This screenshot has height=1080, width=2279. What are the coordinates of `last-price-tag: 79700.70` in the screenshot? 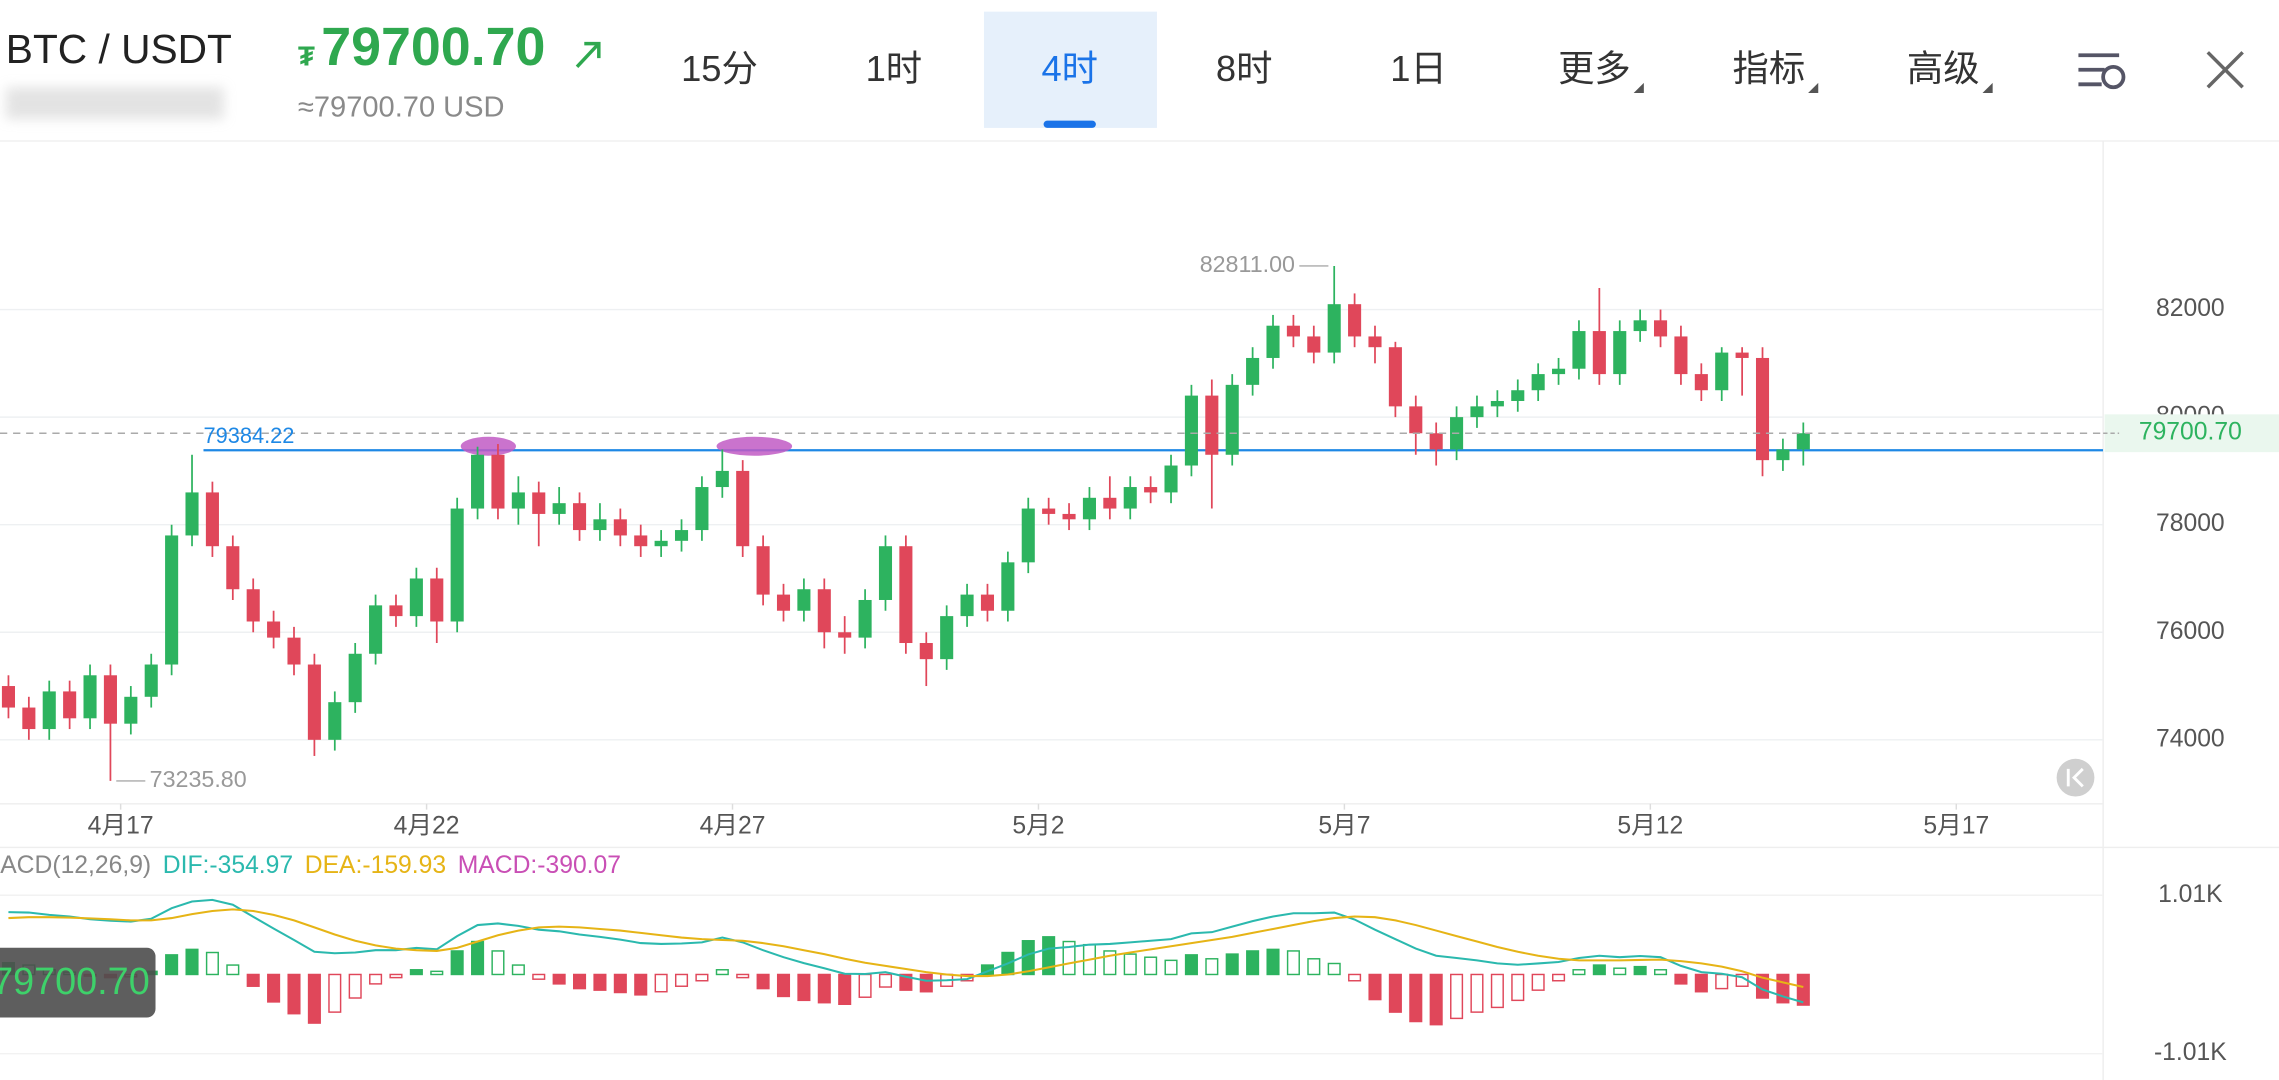 It's located at (2190, 432).